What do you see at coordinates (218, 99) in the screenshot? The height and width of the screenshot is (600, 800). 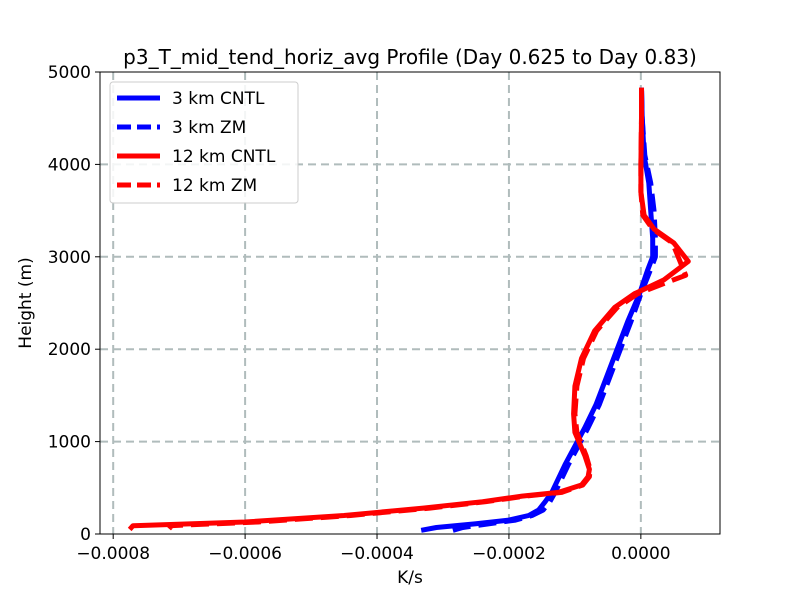 I see `legend-label: 3 km CNTL` at bounding box center [218, 99].